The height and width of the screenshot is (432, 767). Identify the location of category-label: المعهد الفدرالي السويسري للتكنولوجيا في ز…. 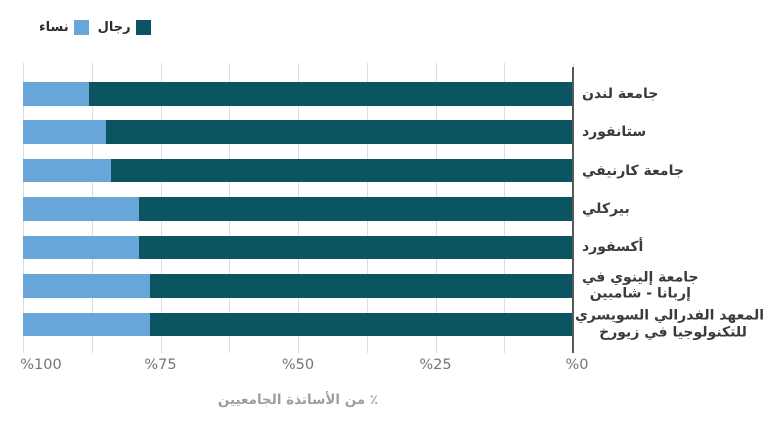
(669, 324).